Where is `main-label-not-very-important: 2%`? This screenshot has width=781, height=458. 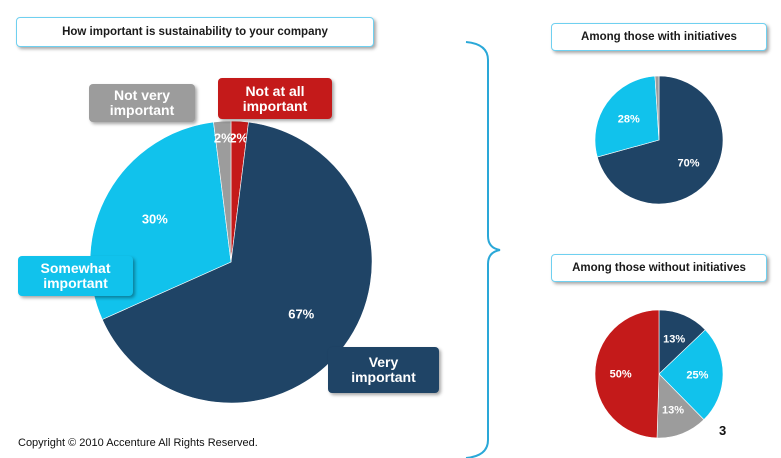
main-label-not-very-important: 2% is located at coordinates (223, 138).